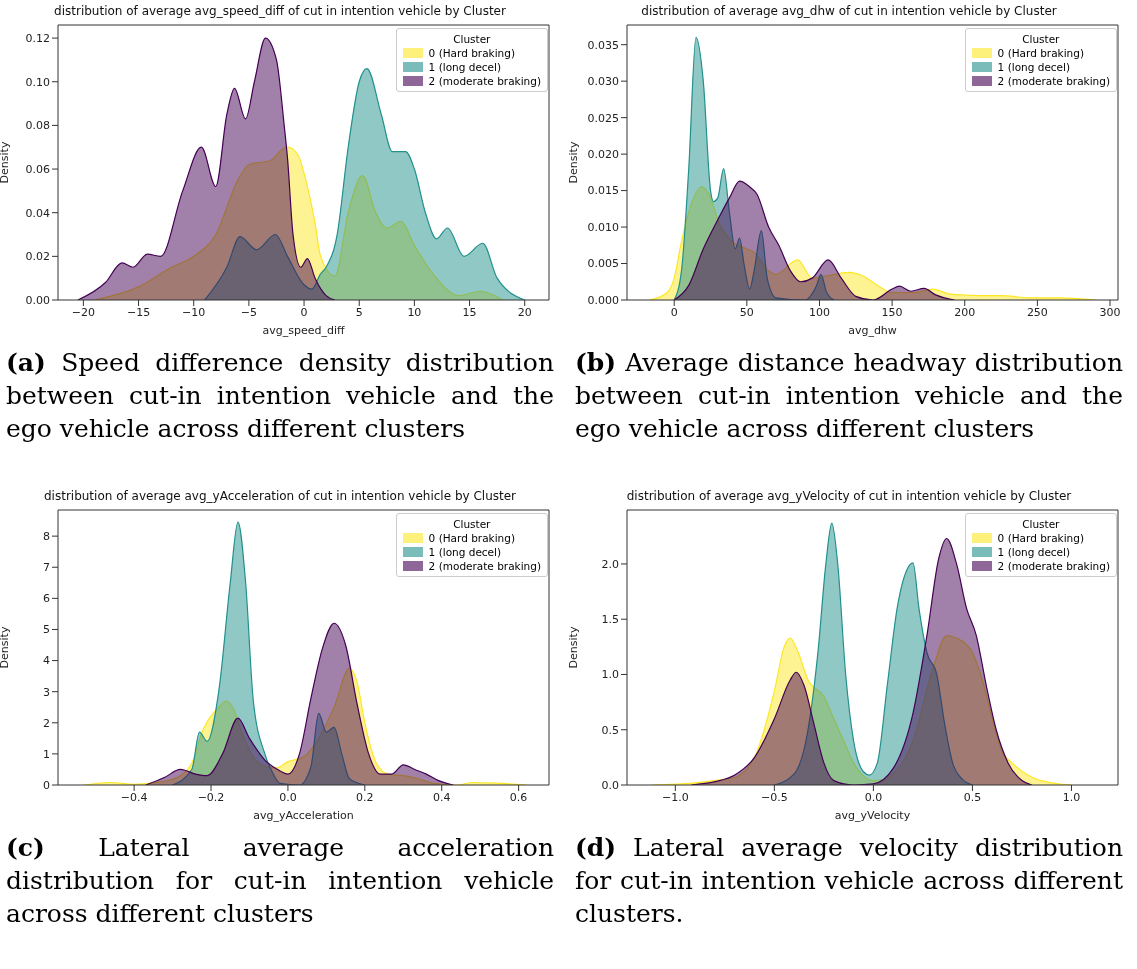 The image size is (1137, 969). Describe the element at coordinates (610, 620) in the screenshot. I see `y-tick-label: 1.5` at that location.